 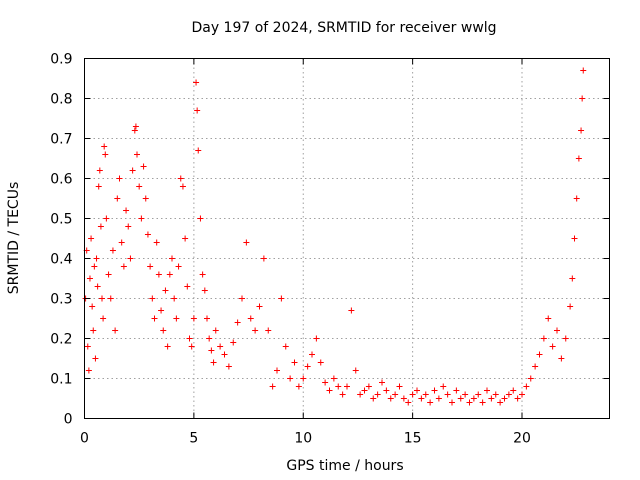 I want to click on x-tick-label: 5, so click(x=193, y=439).